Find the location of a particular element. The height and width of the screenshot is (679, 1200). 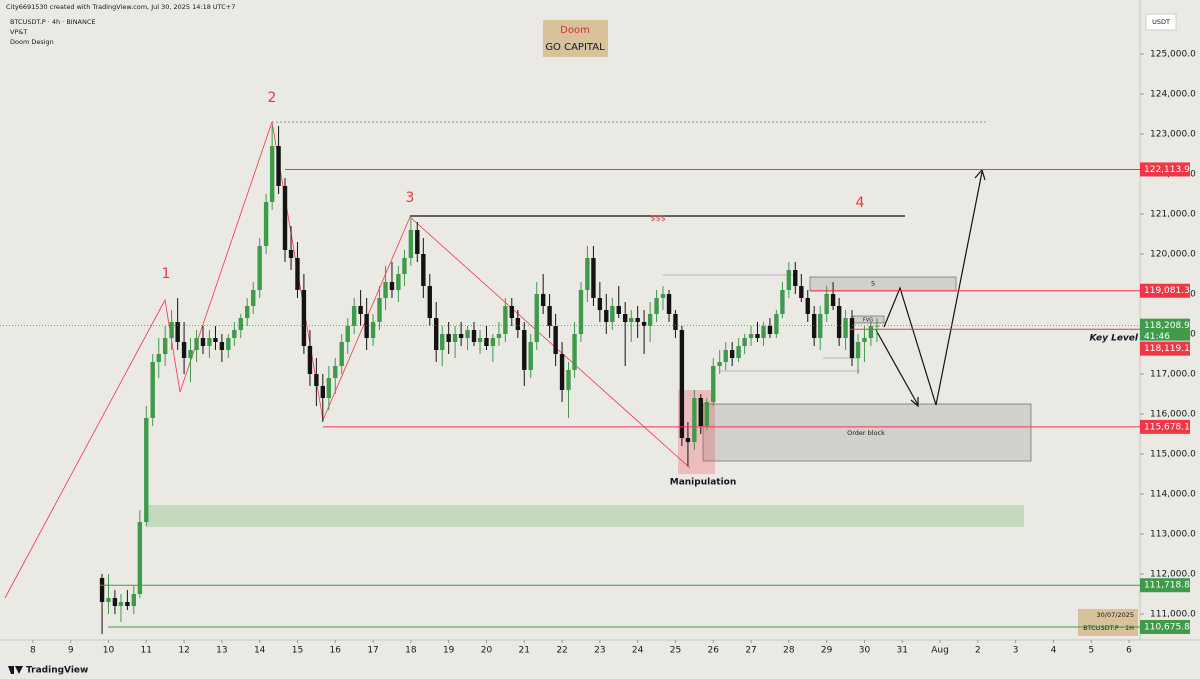

x-tick-label: 26 is located at coordinates (714, 651).